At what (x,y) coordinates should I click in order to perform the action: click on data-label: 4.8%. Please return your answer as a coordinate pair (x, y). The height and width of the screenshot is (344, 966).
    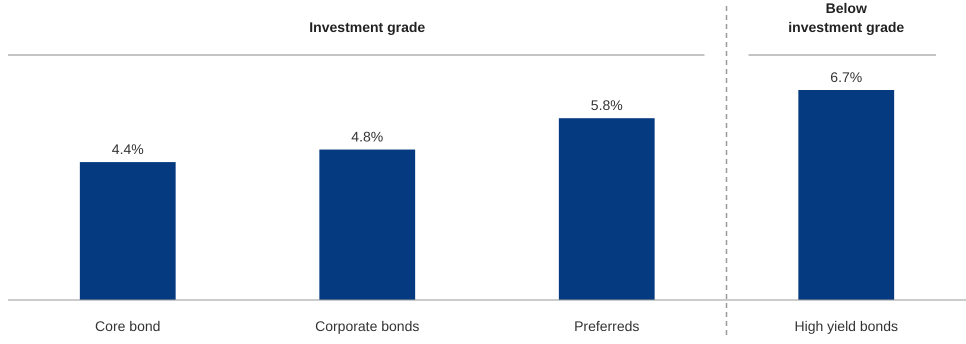
    Looking at the image, I should click on (367, 136).